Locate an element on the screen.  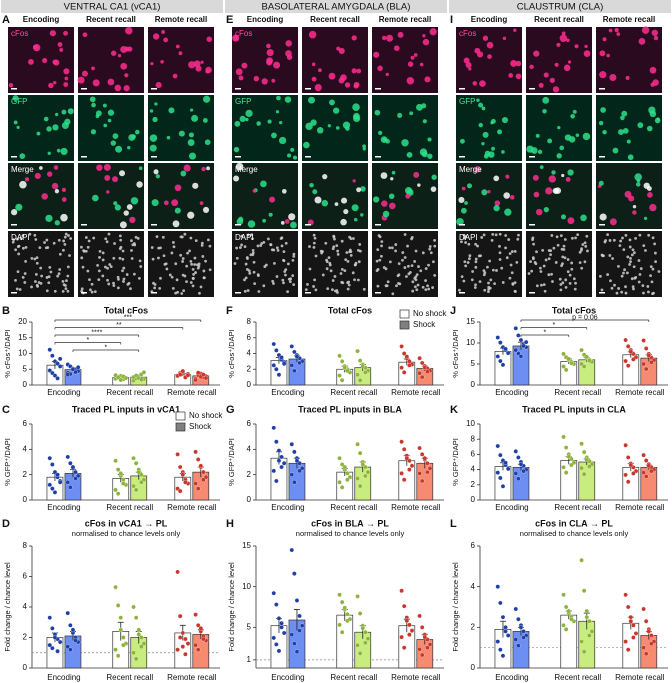
significance-label: * is located at coordinates (553, 325).